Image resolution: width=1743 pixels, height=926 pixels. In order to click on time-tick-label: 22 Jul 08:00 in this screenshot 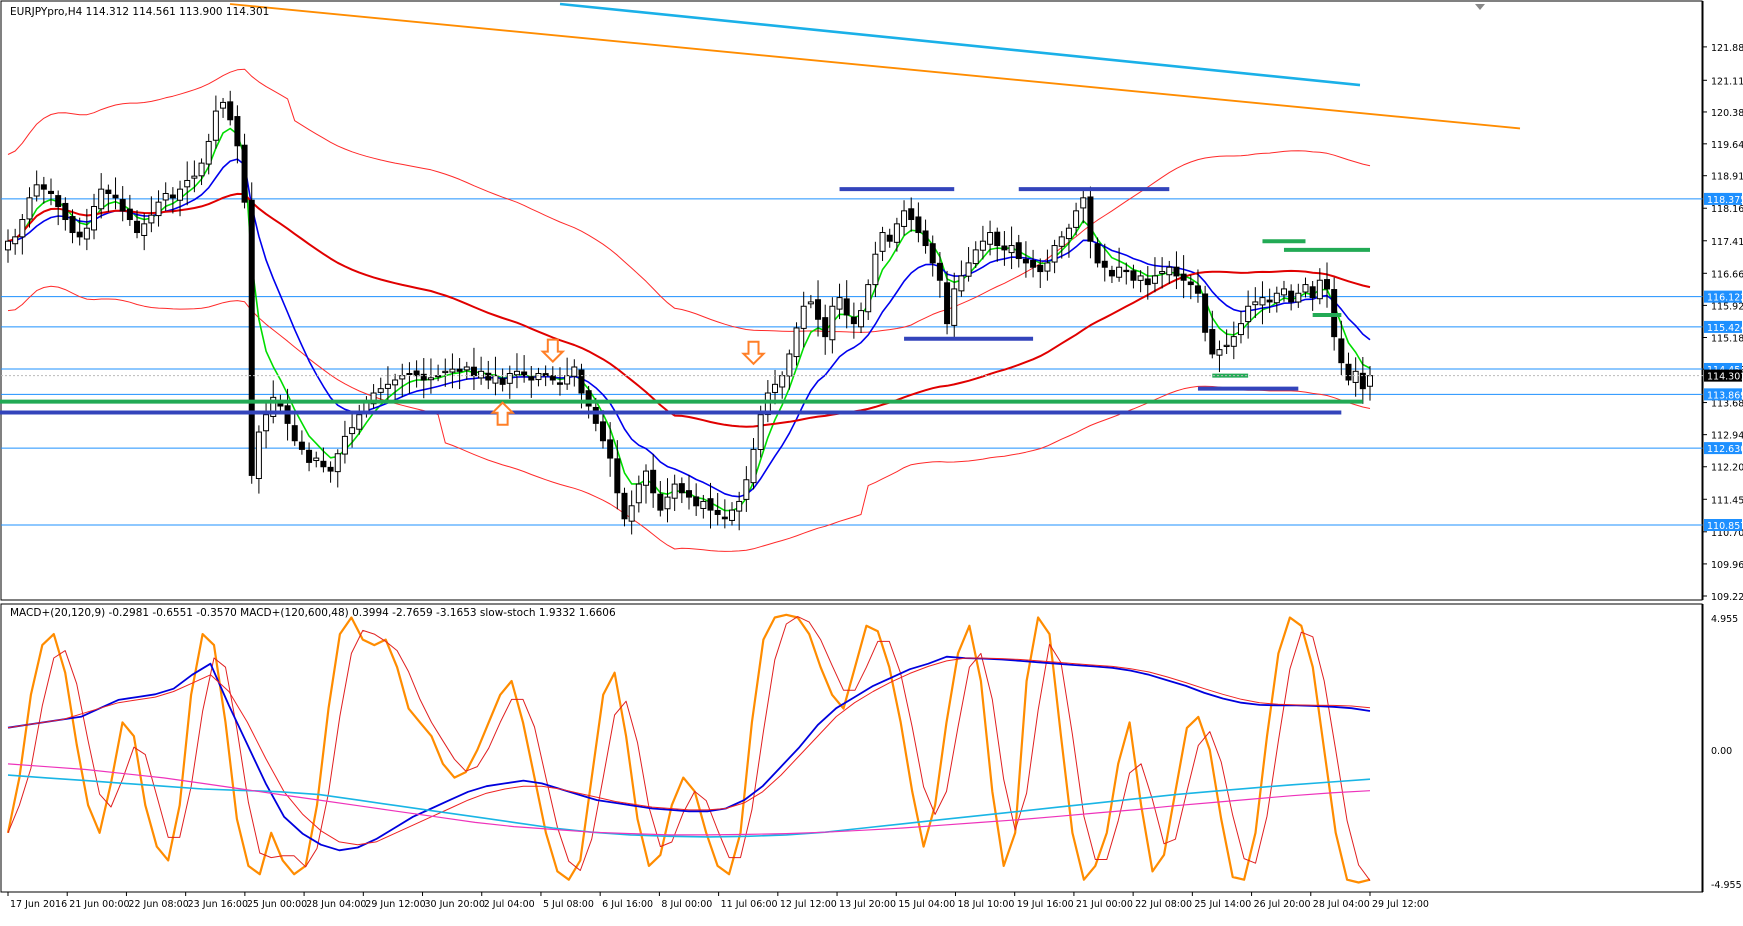, I will do `click(1163, 904)`.